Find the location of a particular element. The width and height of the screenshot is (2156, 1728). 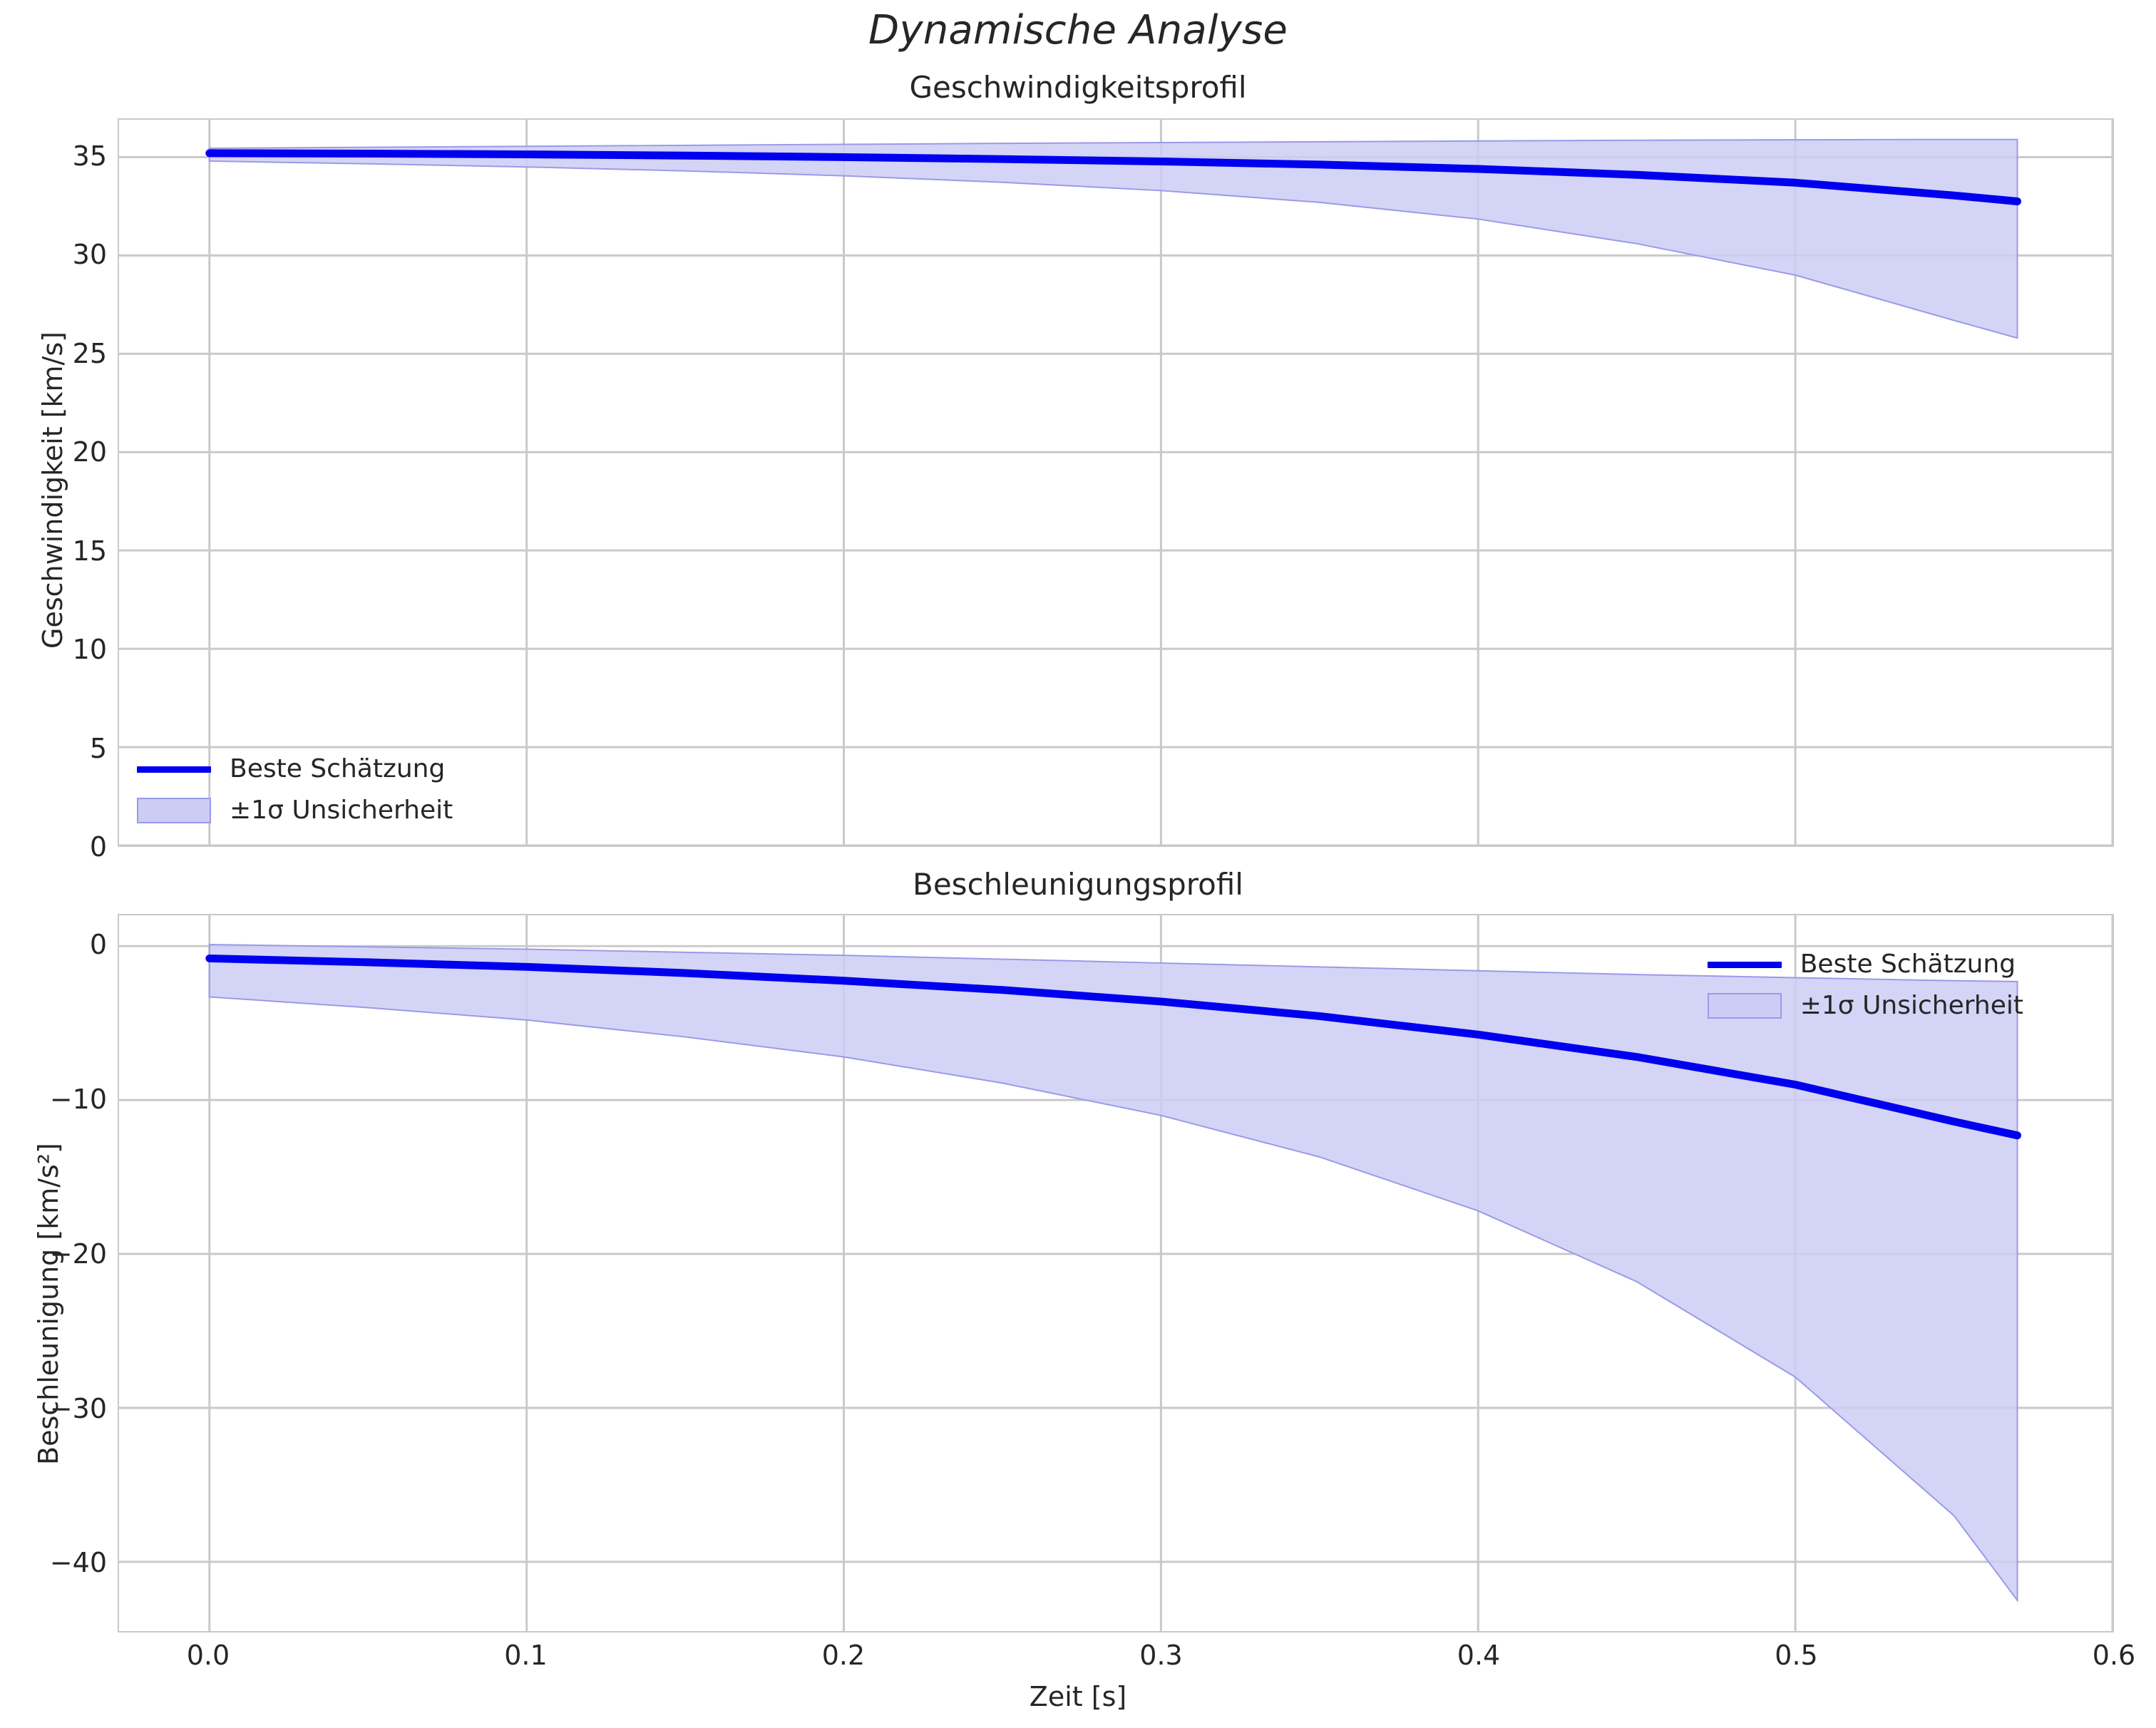

ytick-label: 35 is located at coordinates (89, 156).